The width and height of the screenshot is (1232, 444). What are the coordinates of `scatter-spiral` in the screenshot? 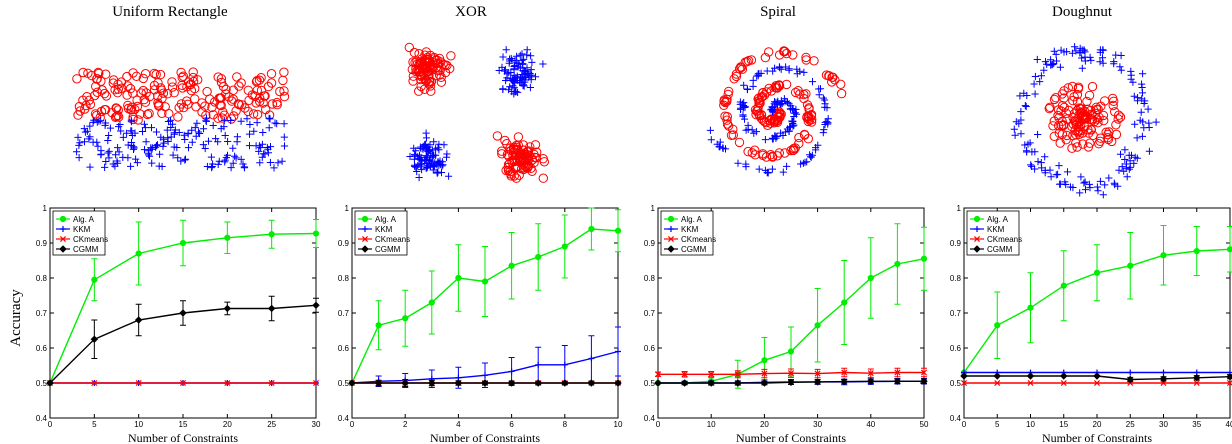 It's located at (776, 111).